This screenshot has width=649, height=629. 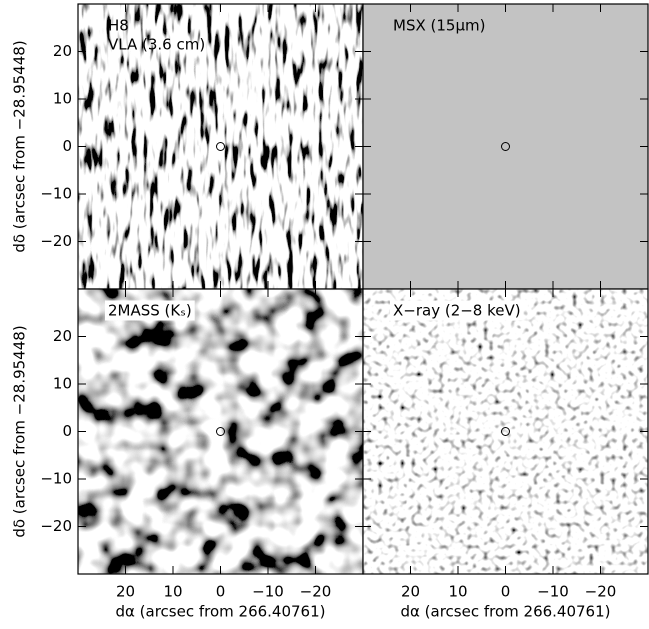 I want to click on panel-label: X−ray (2−8 keV), so click(x=457, y=311).